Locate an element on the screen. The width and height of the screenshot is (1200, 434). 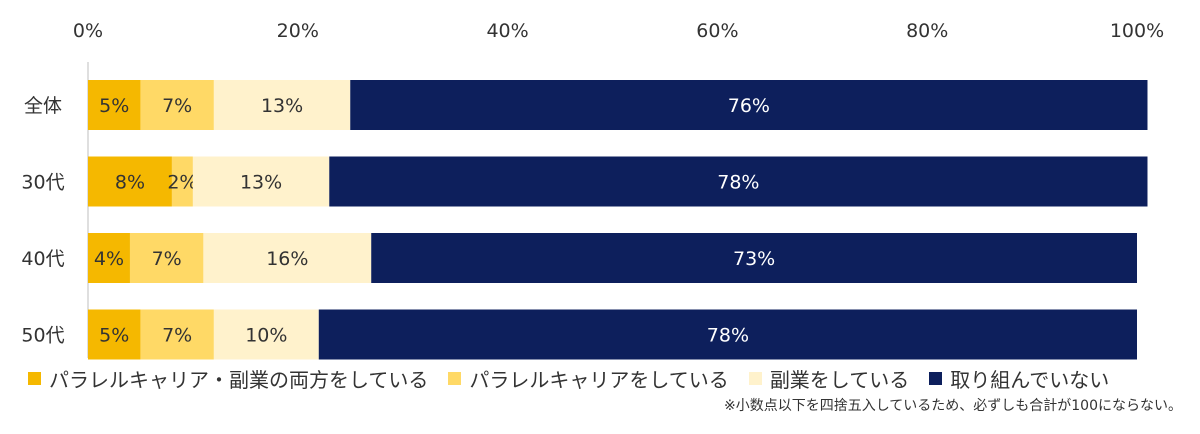
data-label: 2% is located at coordinates (182, 183).